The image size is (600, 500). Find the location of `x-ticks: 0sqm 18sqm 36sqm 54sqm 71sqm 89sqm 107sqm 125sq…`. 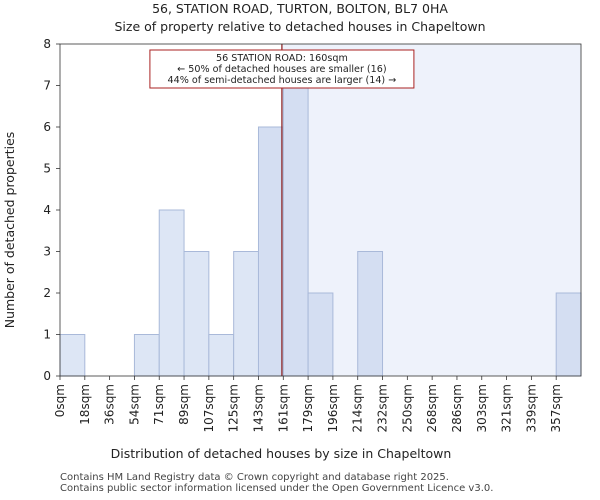

x-ticks: 0sqm 18sqm 36sqm 54sqm 71sqm 89sqm 107sqm 125sq… is located at coordinates (308, 404).